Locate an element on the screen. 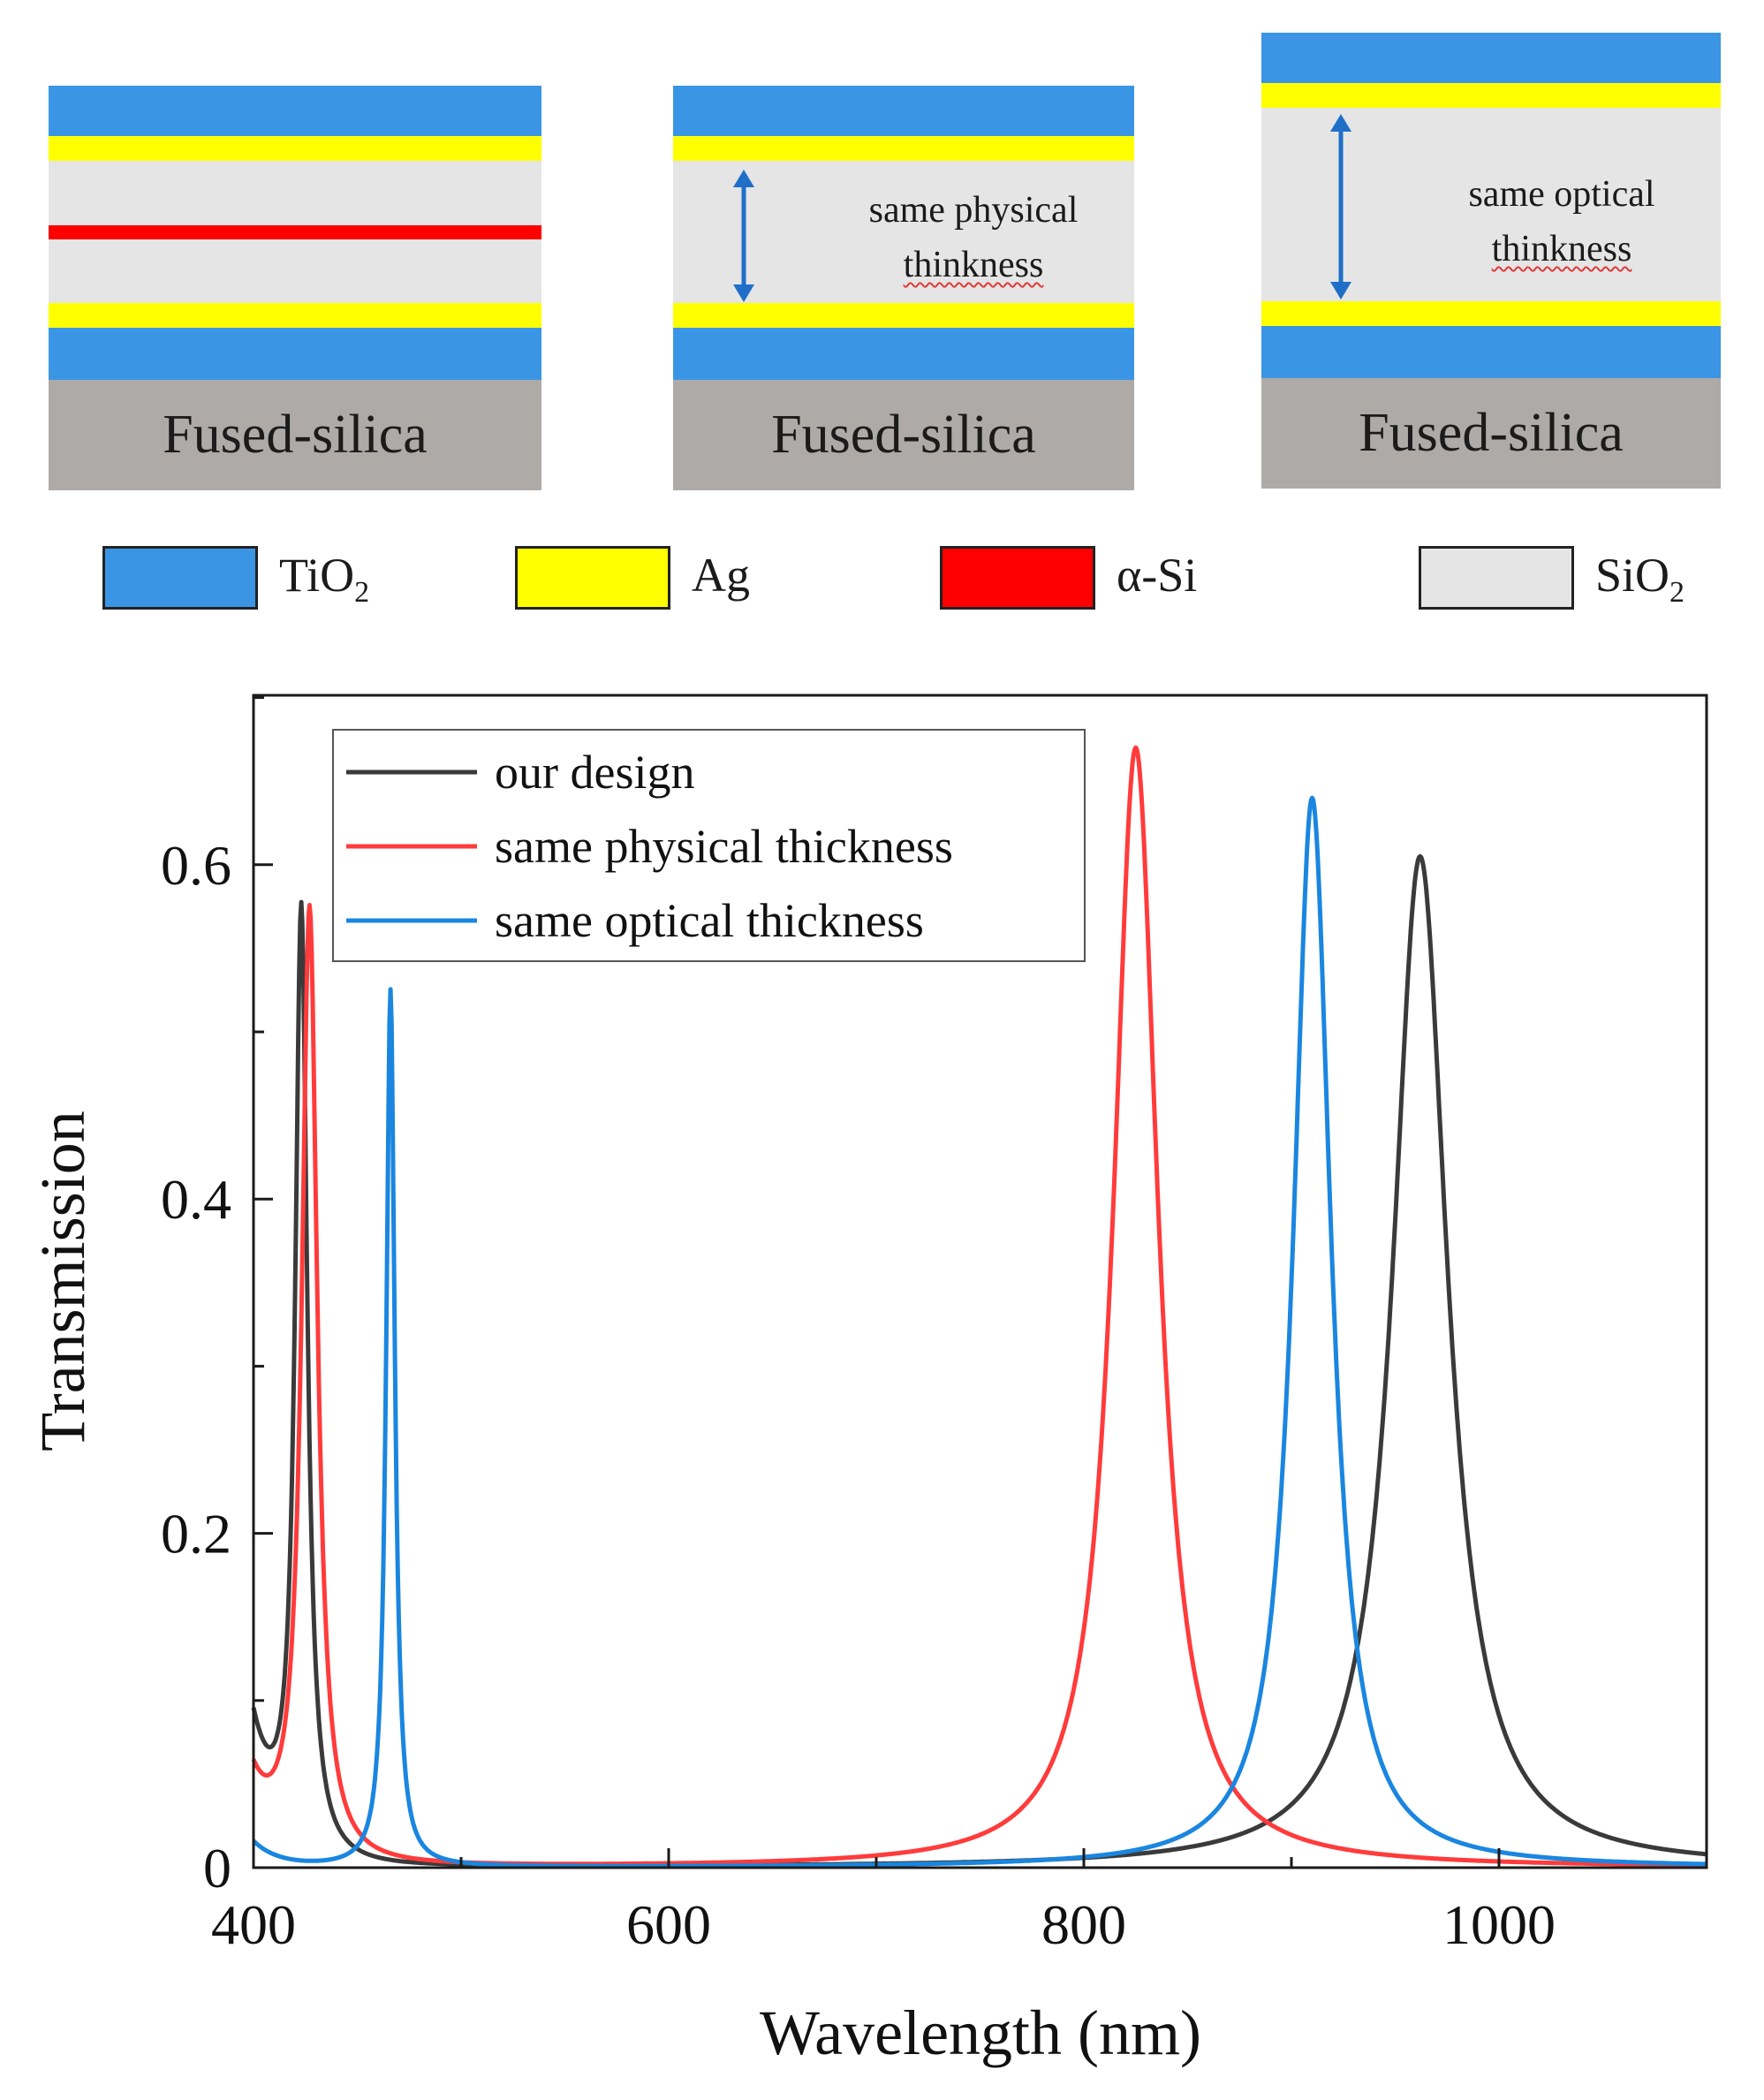  tio2-swatch is located at coordinates (180, 578).